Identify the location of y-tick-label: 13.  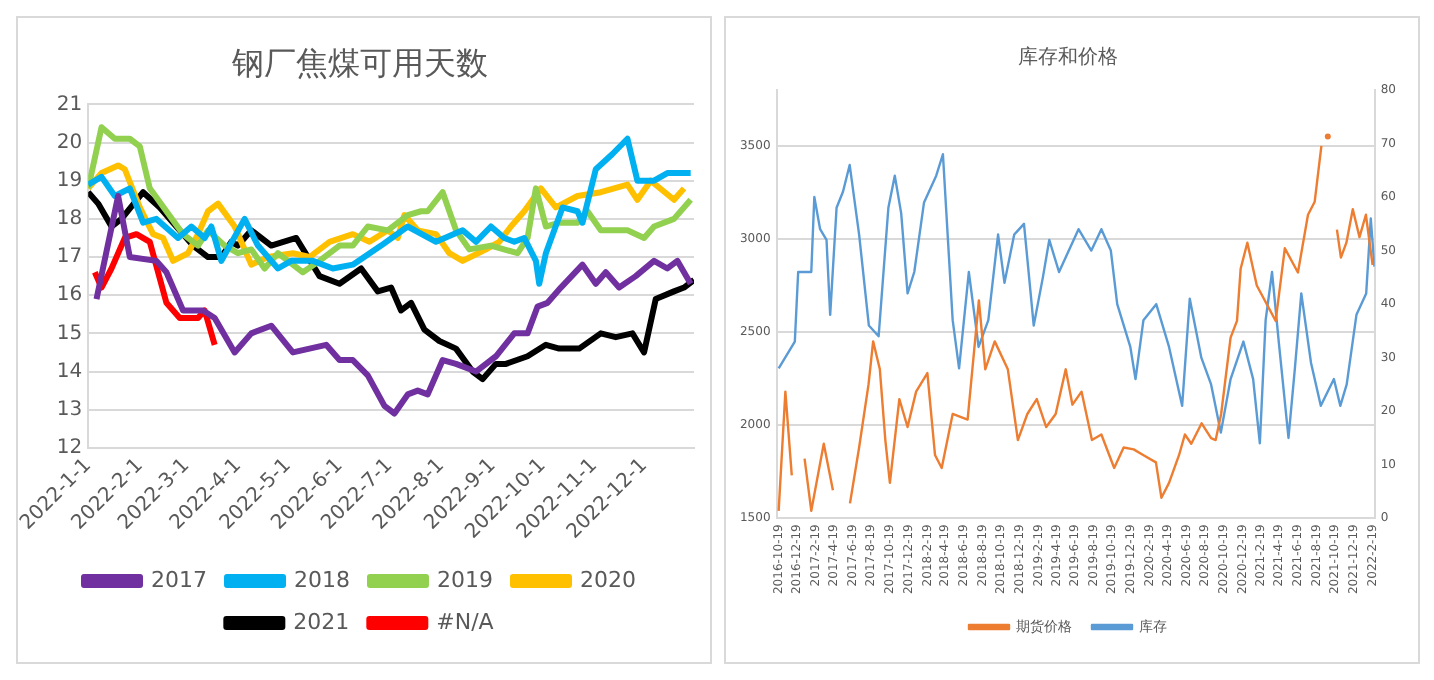
(69, 409).